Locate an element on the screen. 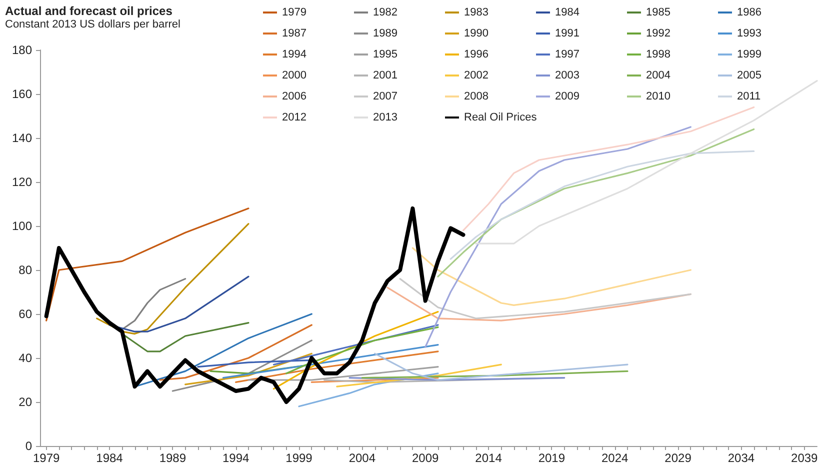 The image size is (821, 467). x-tick-label: 1989 is located at coordinates (172, 458).